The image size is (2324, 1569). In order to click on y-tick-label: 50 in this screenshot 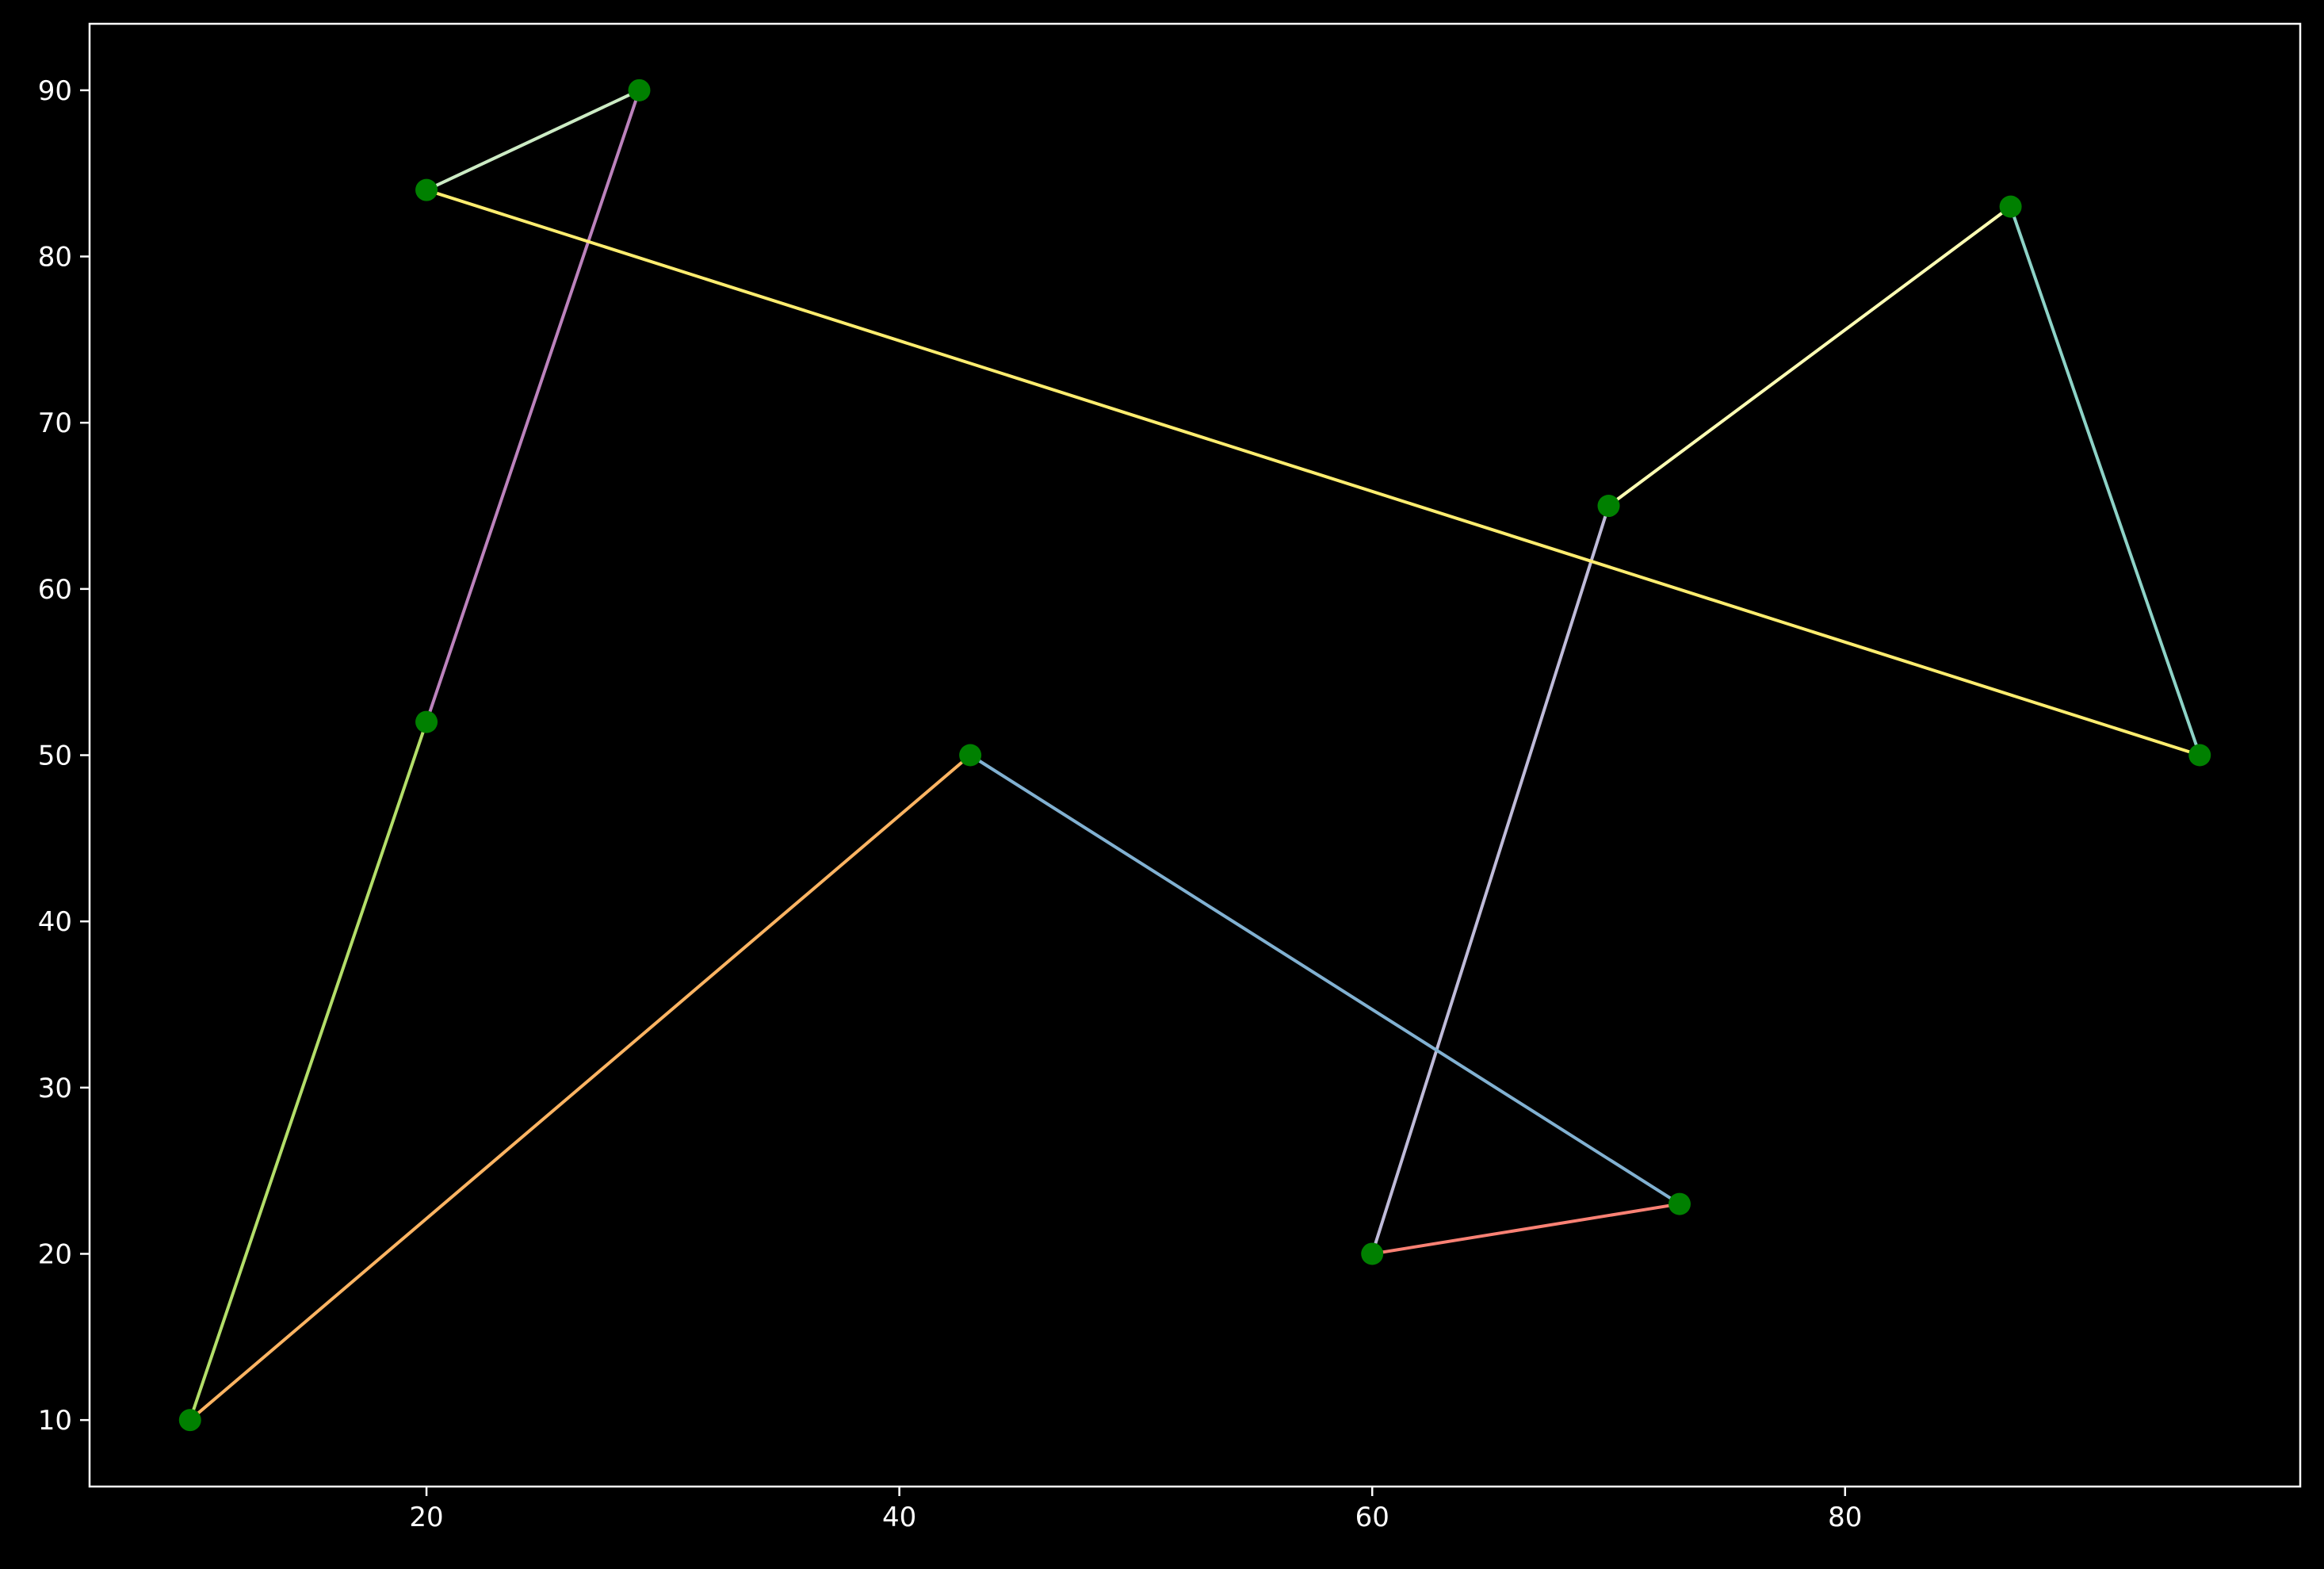, I will do `click(55, 756)`.